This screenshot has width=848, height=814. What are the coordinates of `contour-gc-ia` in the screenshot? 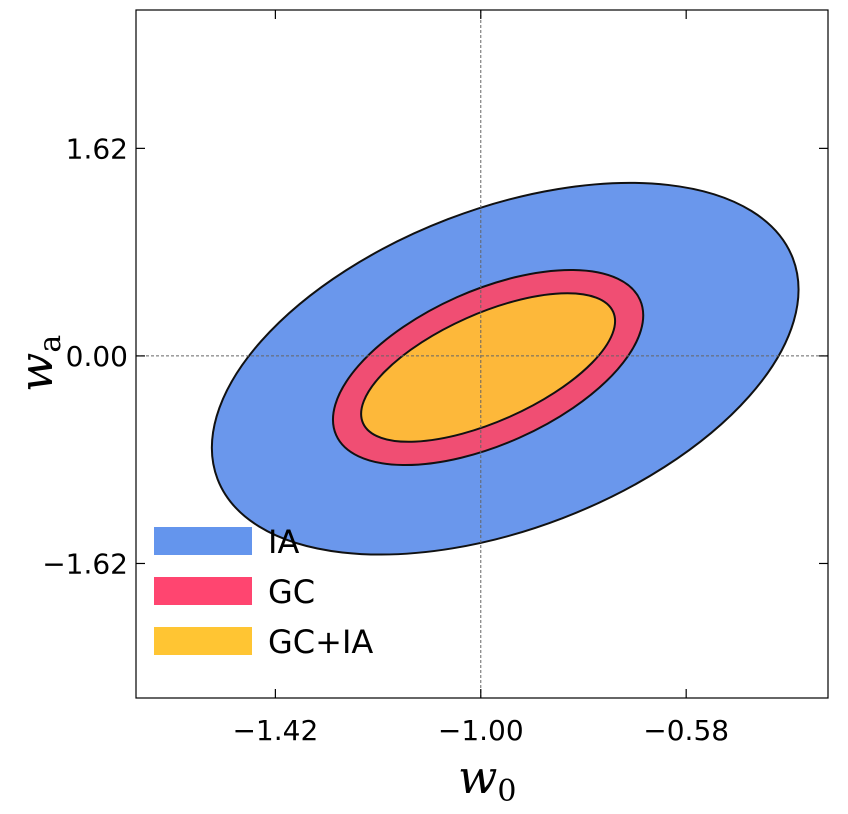 It's located at (488, 367).